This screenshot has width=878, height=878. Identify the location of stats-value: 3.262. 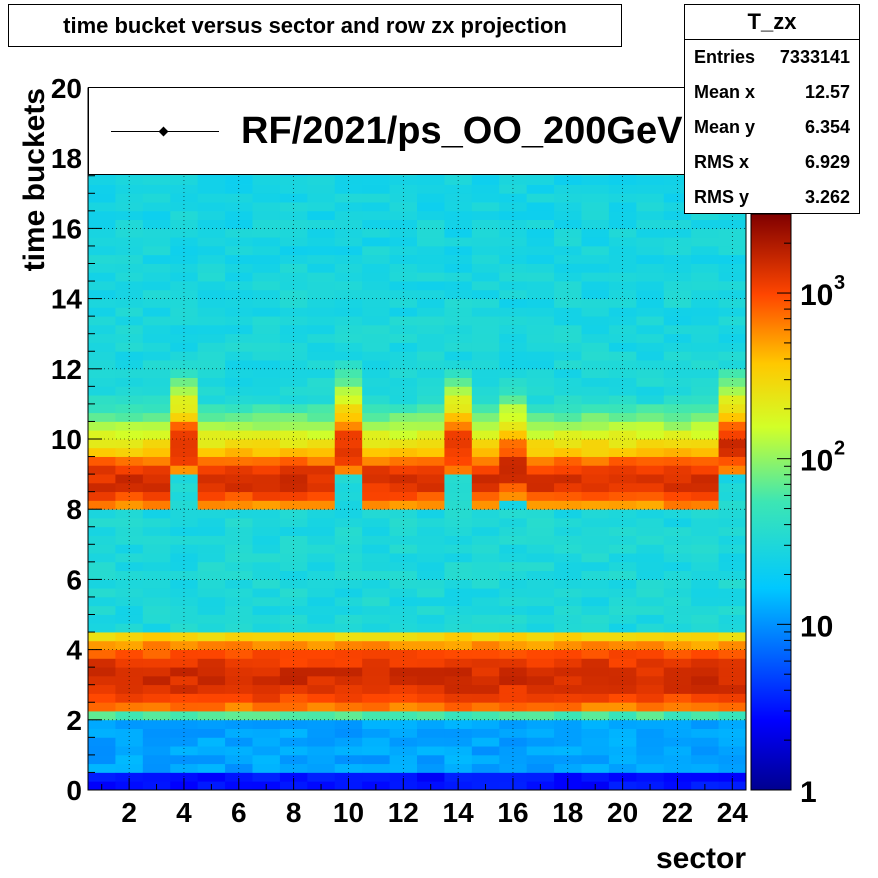
(827, 197).